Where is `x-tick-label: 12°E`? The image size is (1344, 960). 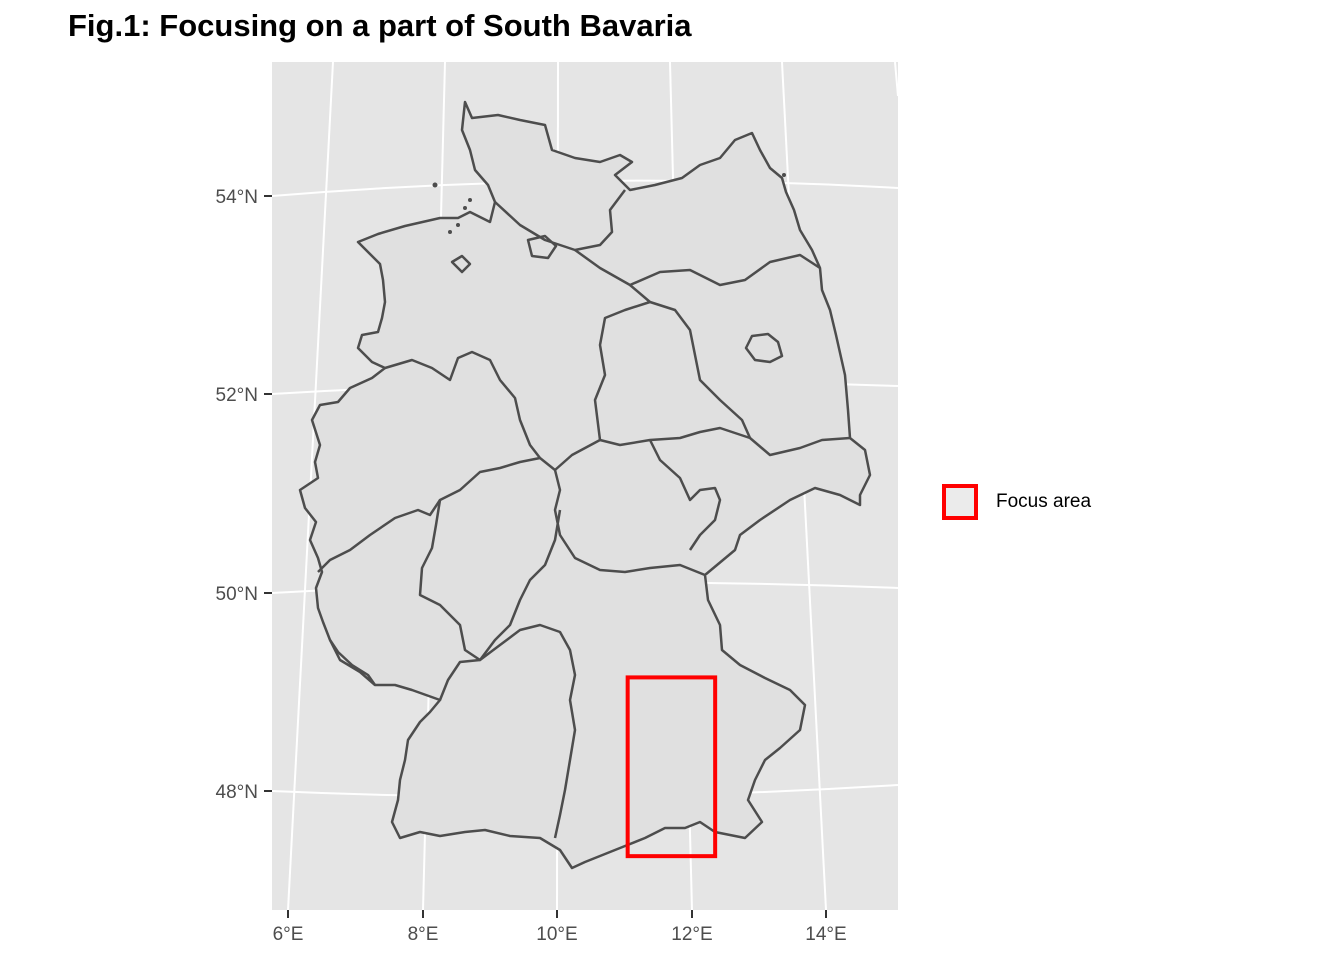 x-tick-label: 12°E is located at coordinates (691, 934).